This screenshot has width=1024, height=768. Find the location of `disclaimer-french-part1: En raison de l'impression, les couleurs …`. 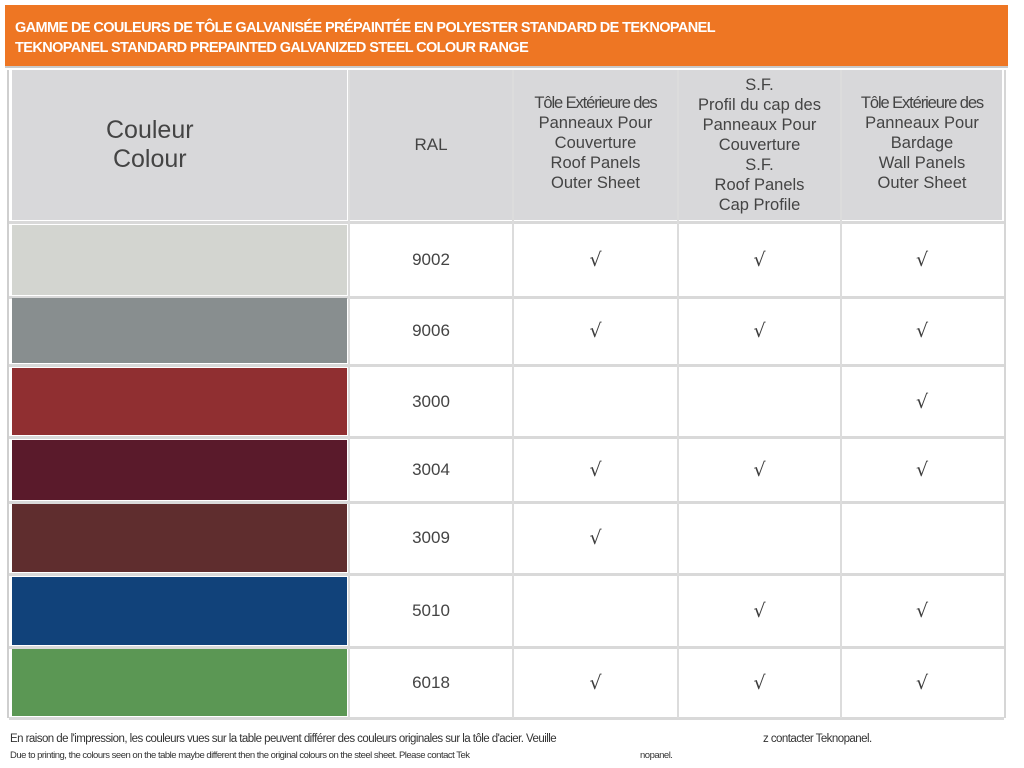

disclaimer-french-part1: En raison de l'impression, les couleurs … is located at coordinates (283, 739).